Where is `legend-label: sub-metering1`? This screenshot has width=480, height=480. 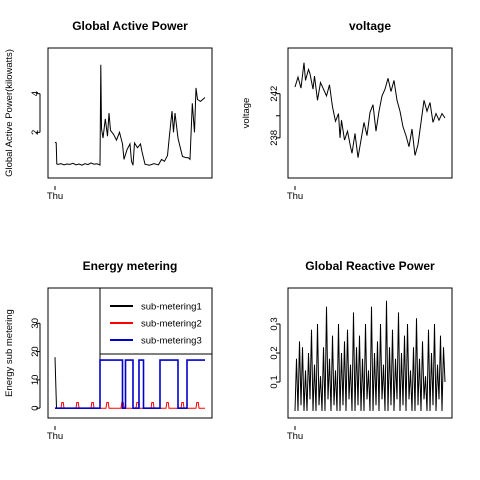 legend-label: sub-metering1 is located at coordinates (171, 307).